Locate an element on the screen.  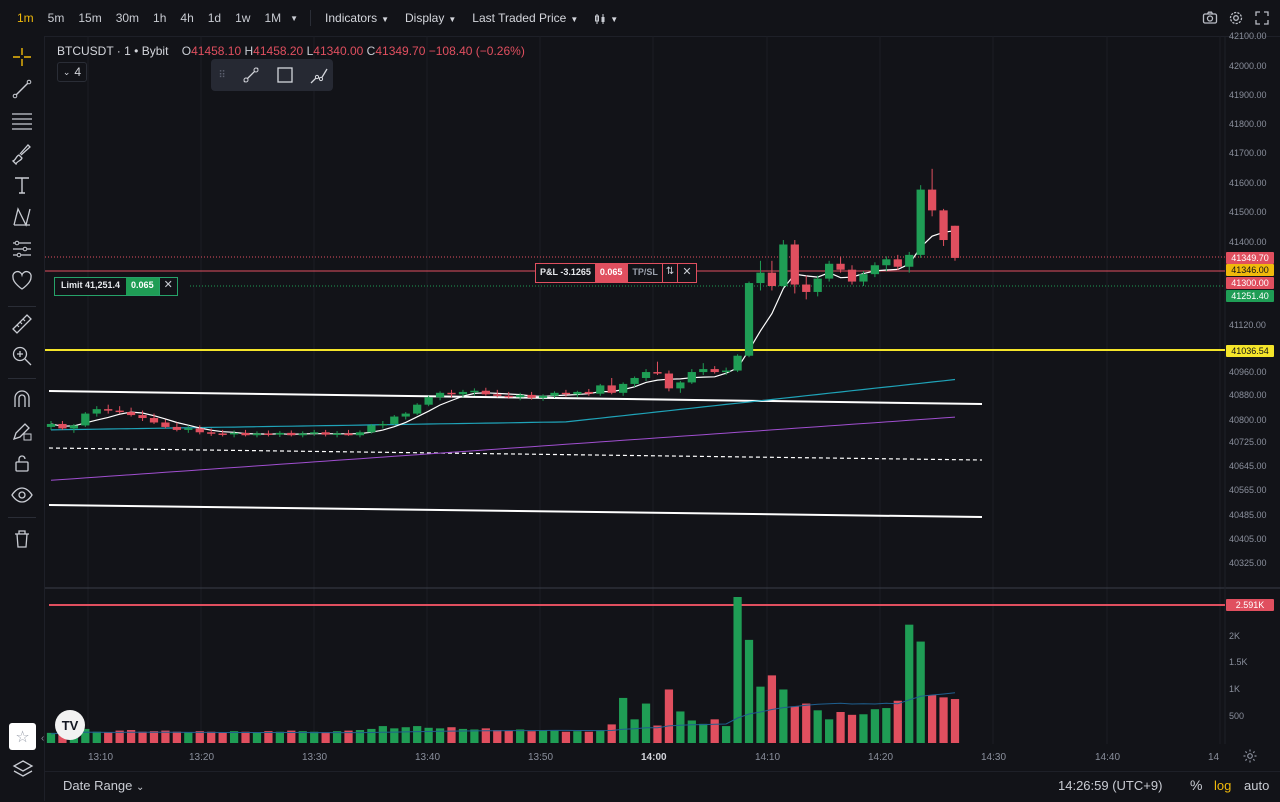
log-scale-toggle: log is located at coordinates (1223, 785).